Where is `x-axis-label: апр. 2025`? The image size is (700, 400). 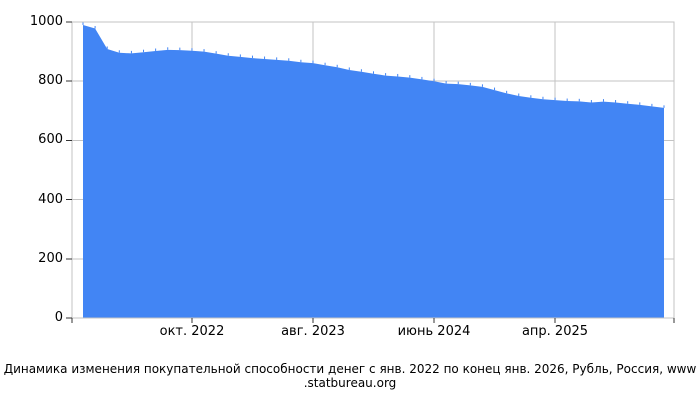 x-axis-label: апр. 2025 is located at coordinates (555, 331).